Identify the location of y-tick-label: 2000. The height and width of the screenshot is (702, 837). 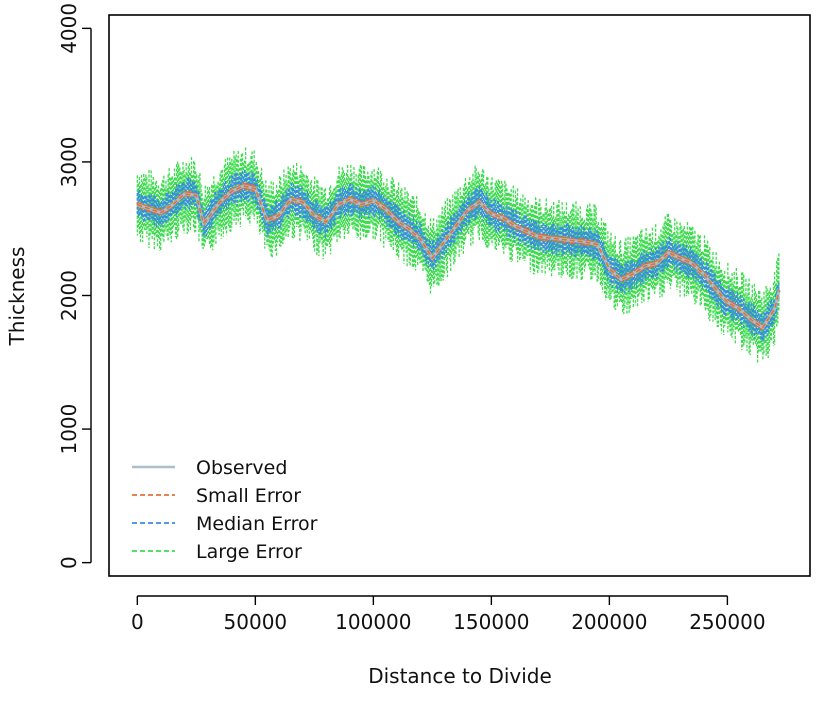
(69, 295).